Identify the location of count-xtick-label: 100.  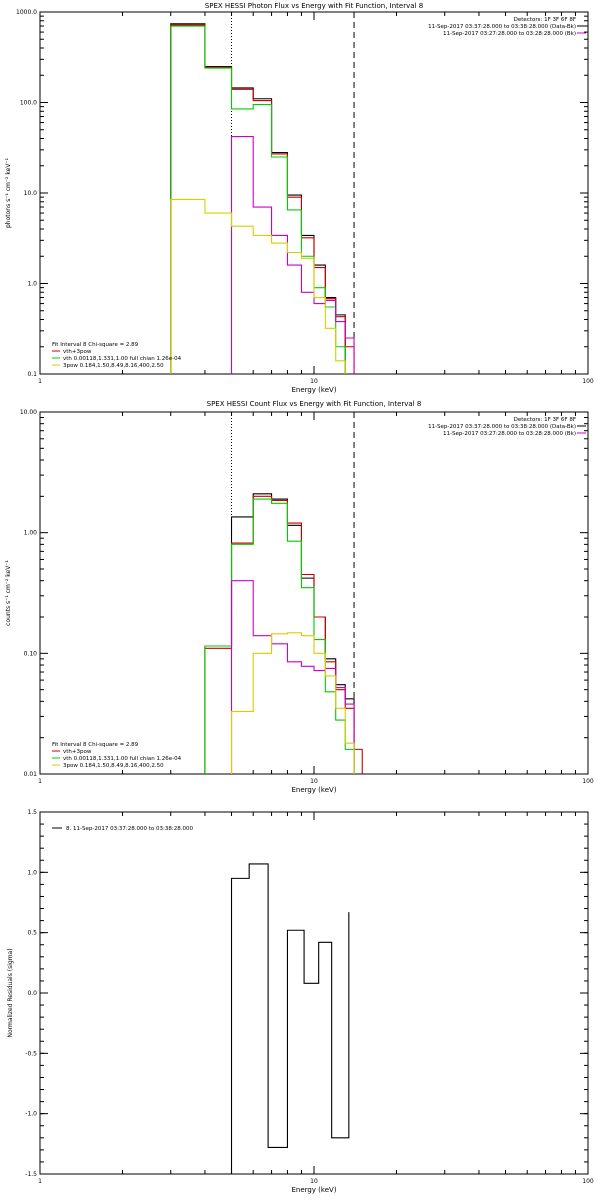
(588, 781).